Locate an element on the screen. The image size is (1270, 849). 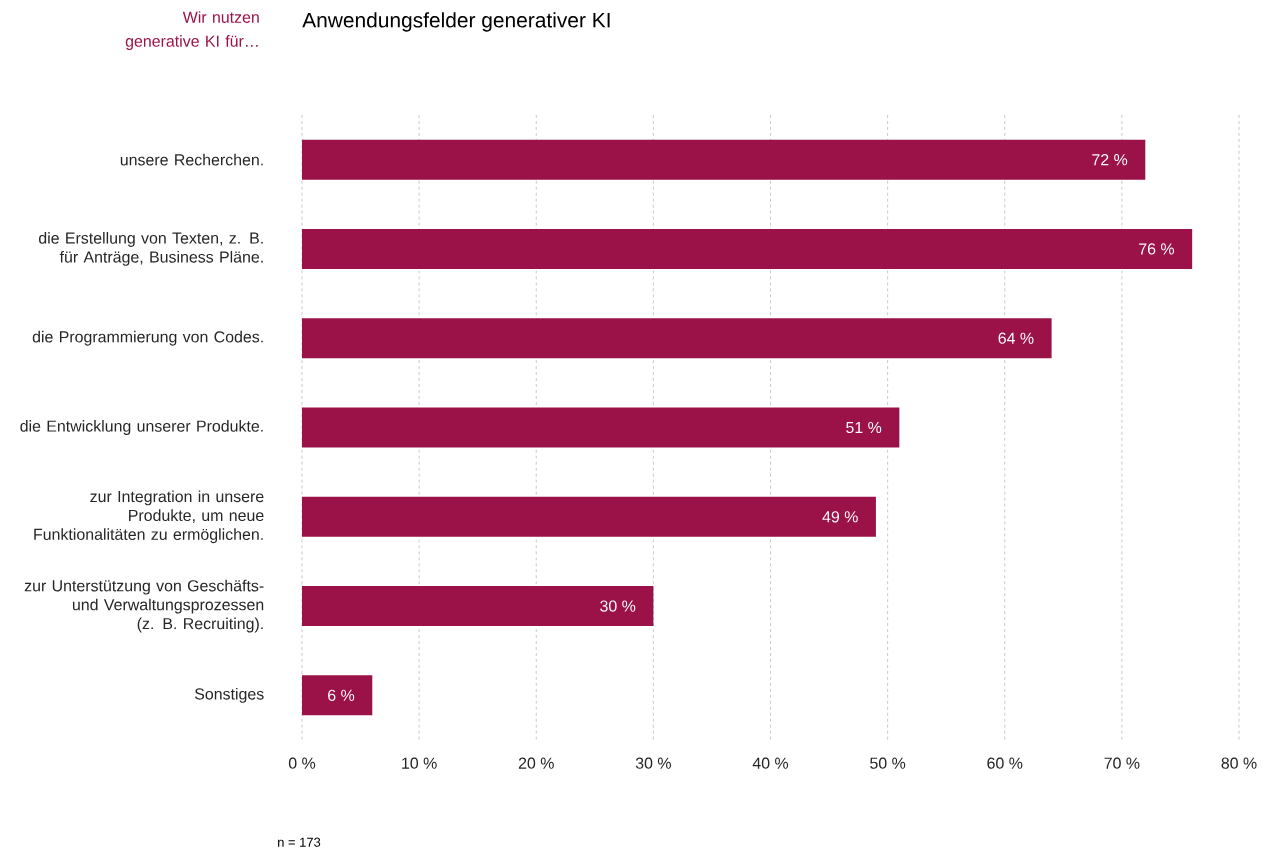
y-tick-label: zur Unterstützung von Geschäfts- und Verwaltungsprozessen (z. B. Recruiting). is located at coordinates (144, 606).